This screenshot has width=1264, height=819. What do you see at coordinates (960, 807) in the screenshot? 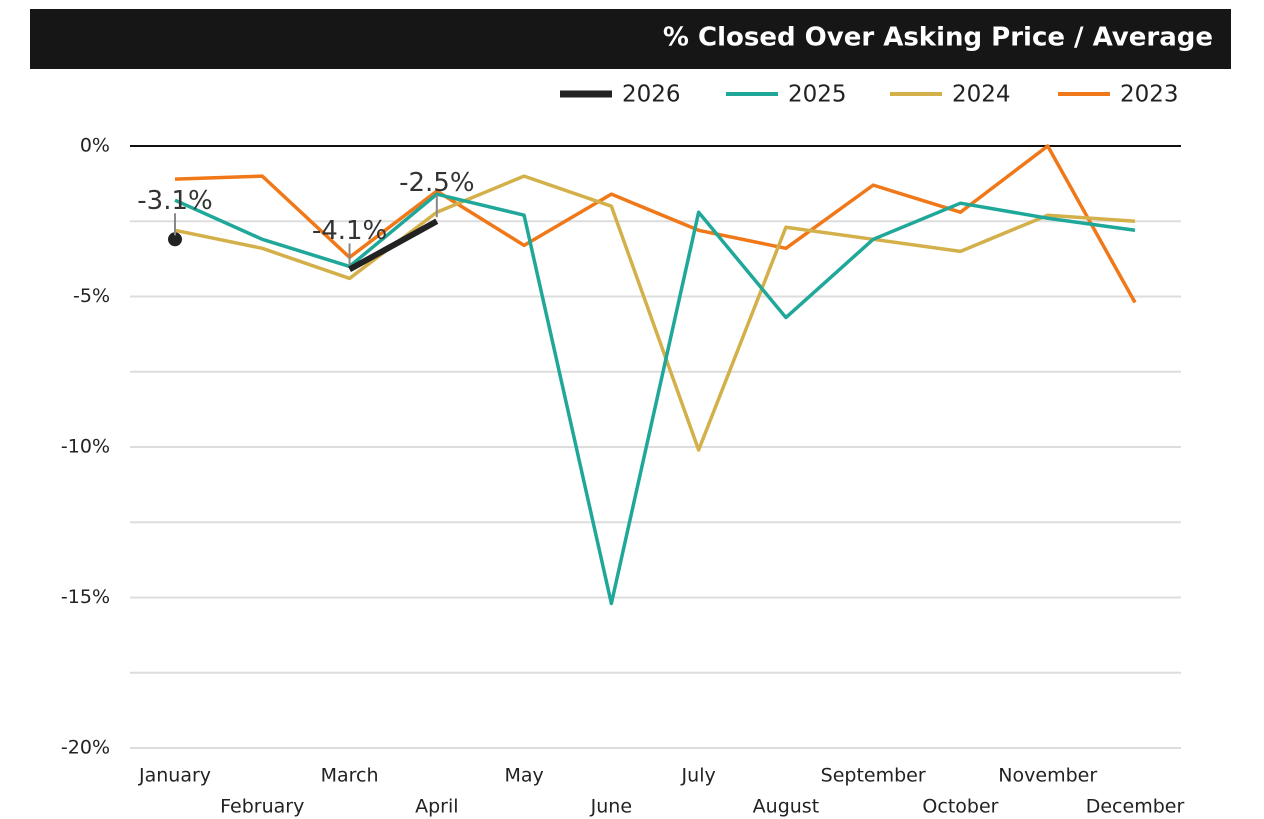
I see `x-tick-label: October` at bounding box center [960, 807].